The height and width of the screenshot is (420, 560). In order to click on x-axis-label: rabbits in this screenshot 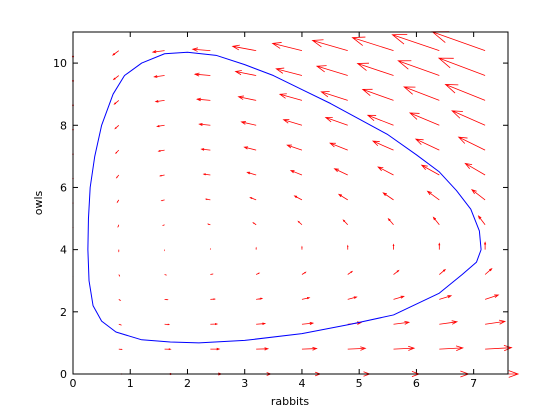, I will do `click(290, 401)`.